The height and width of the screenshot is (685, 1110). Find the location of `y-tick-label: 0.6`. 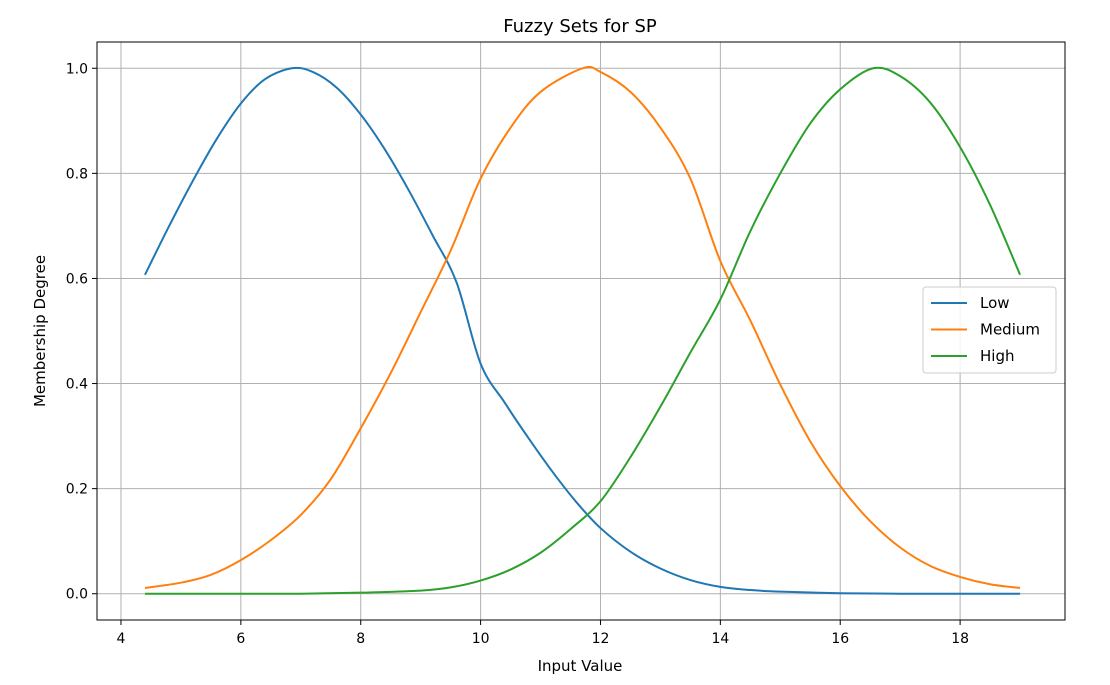

y-tick-label: 0.6 is located at coordinates (77, 279).